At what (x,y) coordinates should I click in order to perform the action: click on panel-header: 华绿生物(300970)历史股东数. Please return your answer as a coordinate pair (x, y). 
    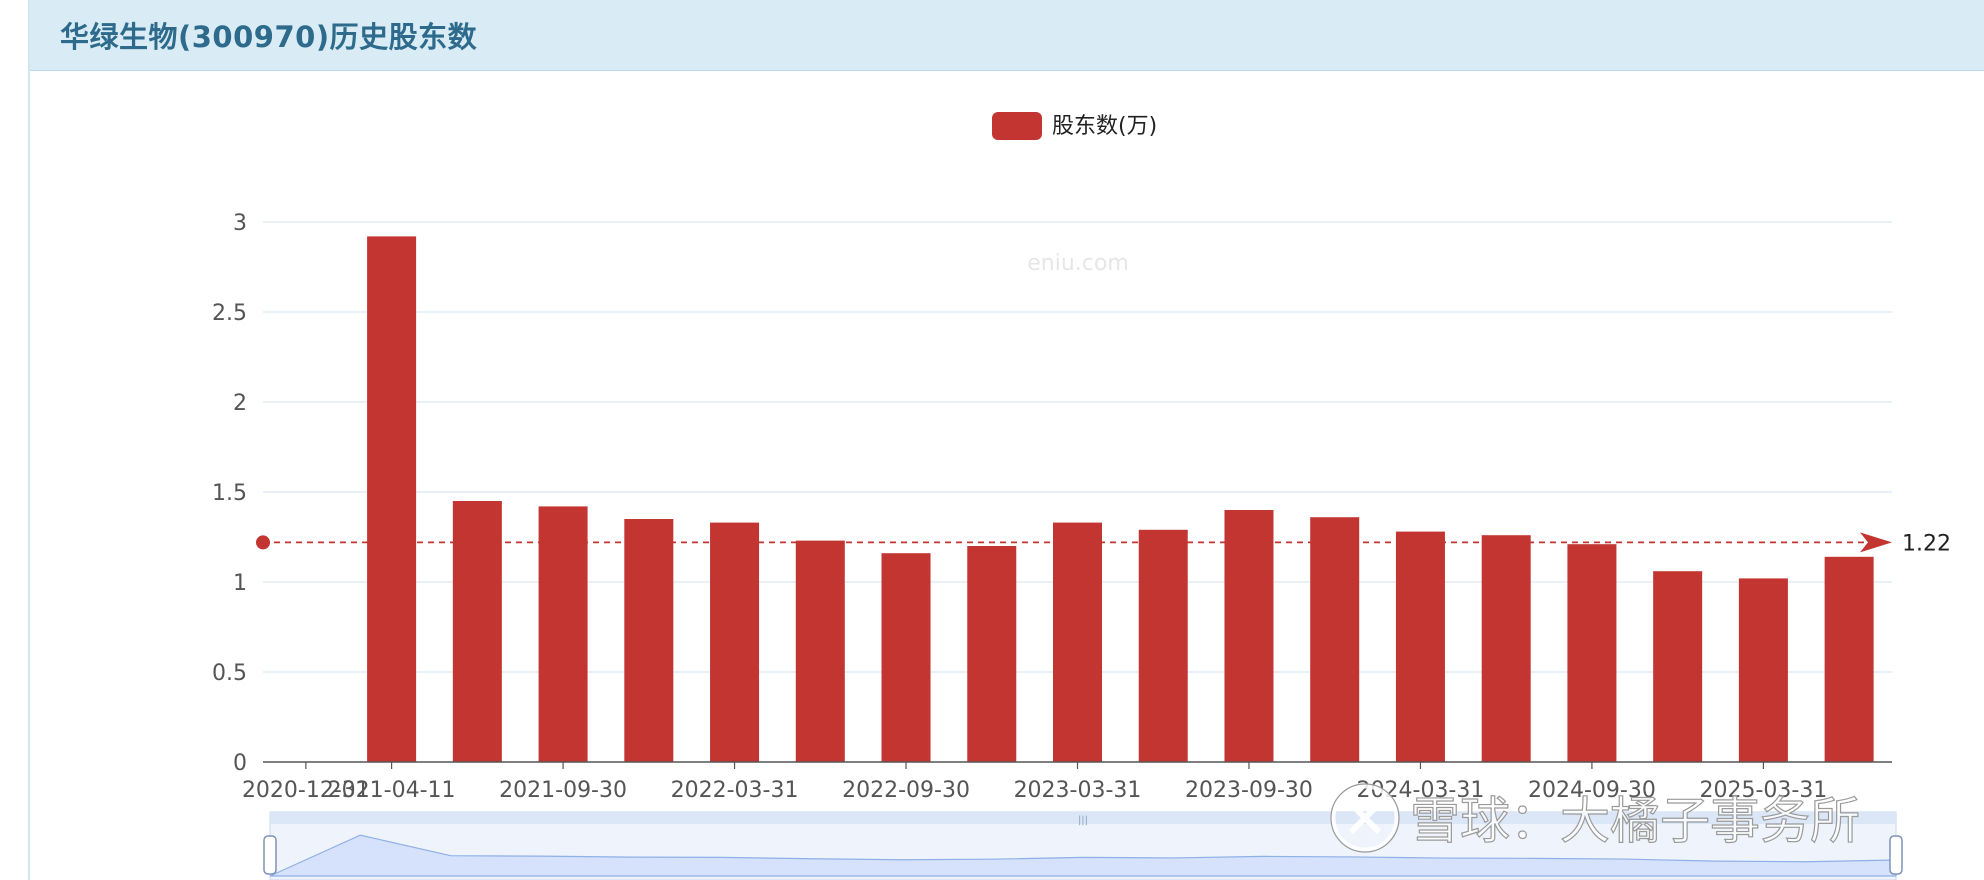
    Looking at the image, I should click on (1007, 35).